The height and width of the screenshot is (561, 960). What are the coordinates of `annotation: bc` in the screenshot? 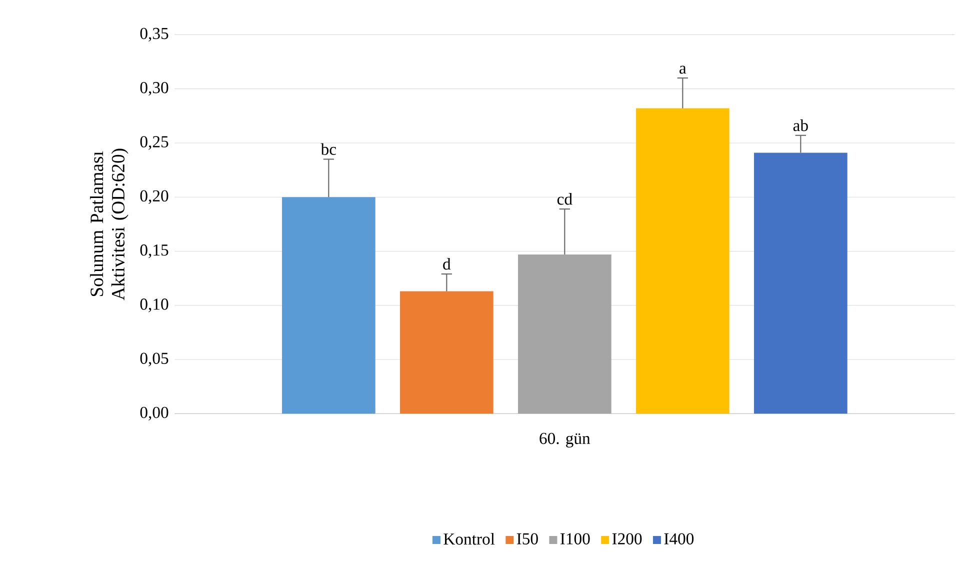 It's located at (328, 149).